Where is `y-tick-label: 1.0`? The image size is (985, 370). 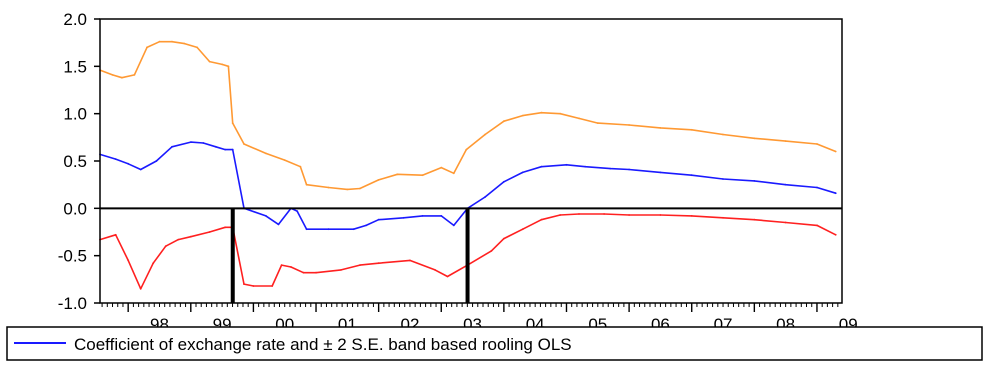 y-tick-label: 1.0 is located at coordinates (75, 114).